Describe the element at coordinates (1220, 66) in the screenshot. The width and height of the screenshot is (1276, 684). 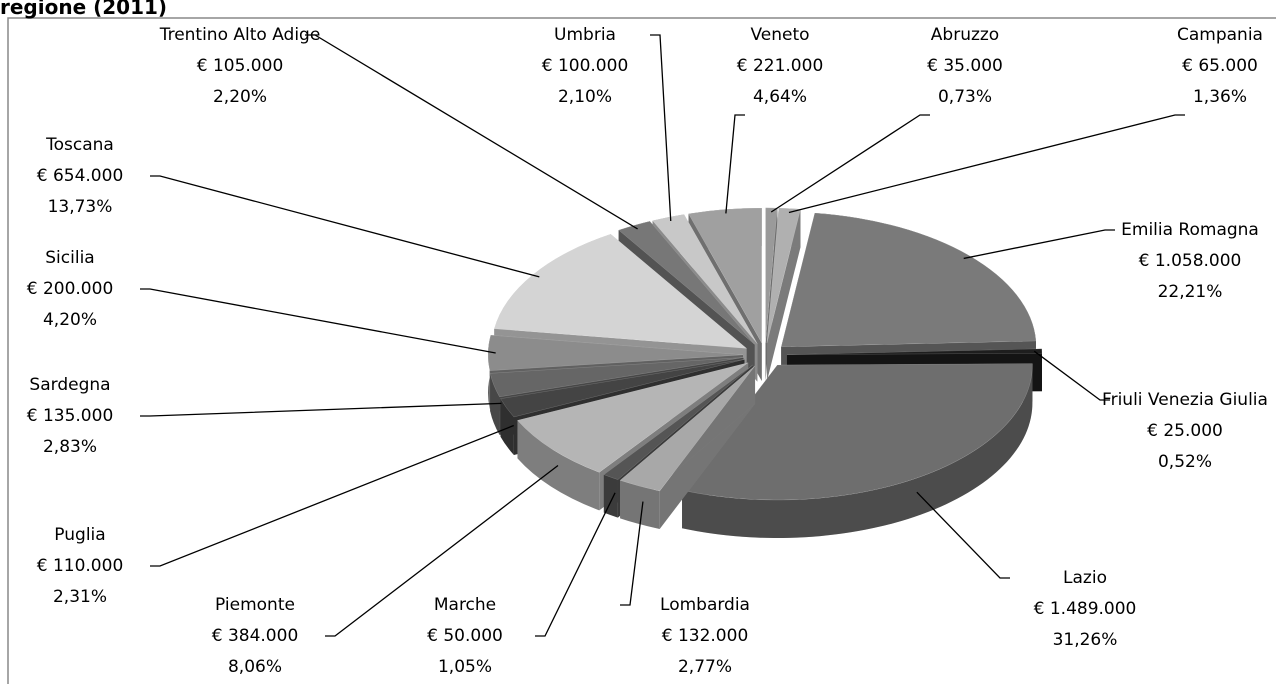
I see `data-label: € 65.000` at that location.